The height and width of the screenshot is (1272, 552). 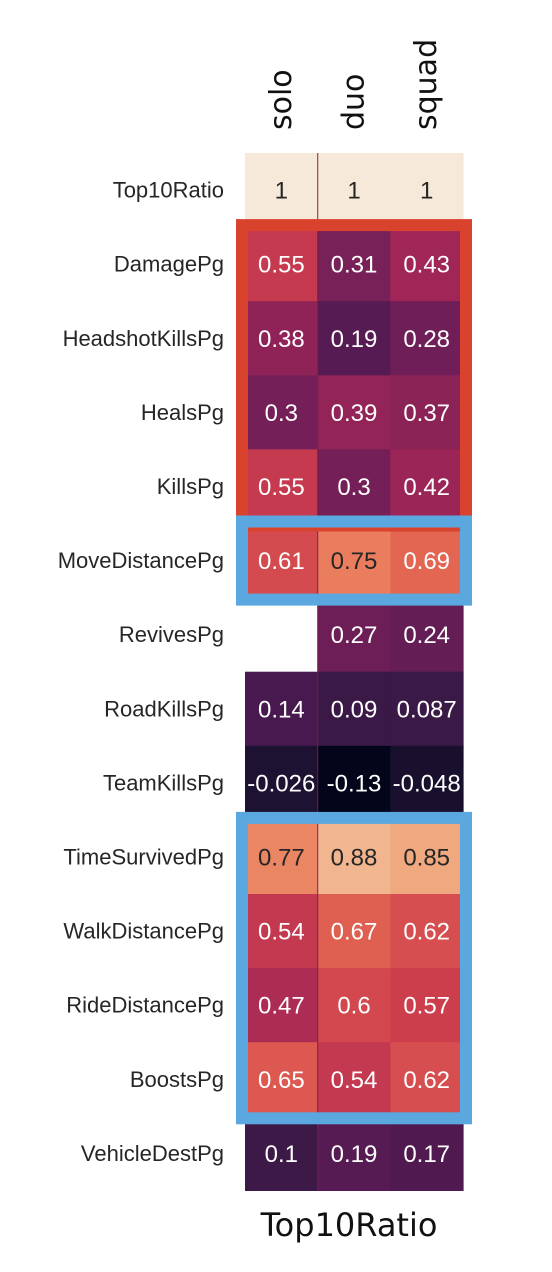 What do you see at coordinates (182, 412) in the screenshot?
I see `row-label-heals-pg: HealsPg` at bounding box center [182, 412].